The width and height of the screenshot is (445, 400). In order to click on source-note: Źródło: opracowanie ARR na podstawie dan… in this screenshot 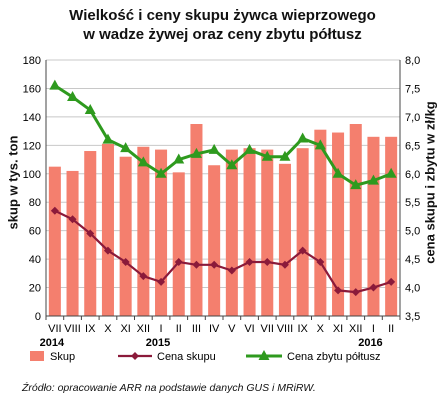, I will do `click(169, 388)`.